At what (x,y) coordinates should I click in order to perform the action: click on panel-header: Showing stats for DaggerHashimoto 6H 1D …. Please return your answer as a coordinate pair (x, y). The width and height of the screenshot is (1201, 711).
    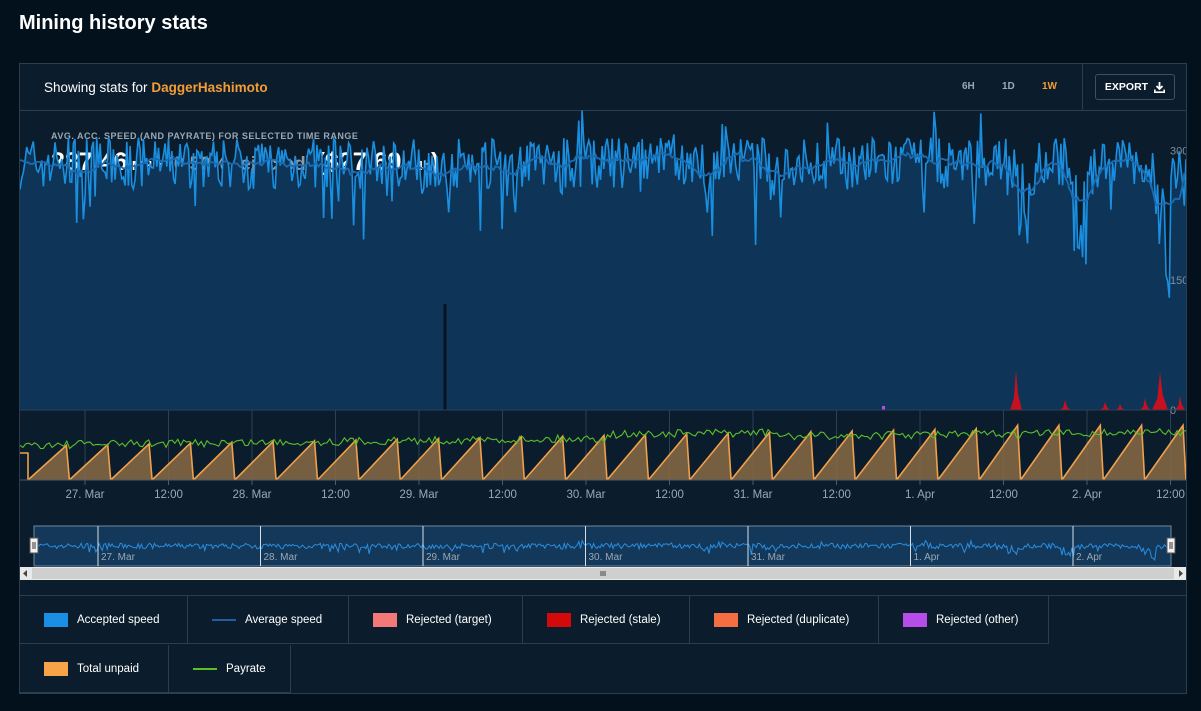
    Looking at the image, I should click on (603, 87).